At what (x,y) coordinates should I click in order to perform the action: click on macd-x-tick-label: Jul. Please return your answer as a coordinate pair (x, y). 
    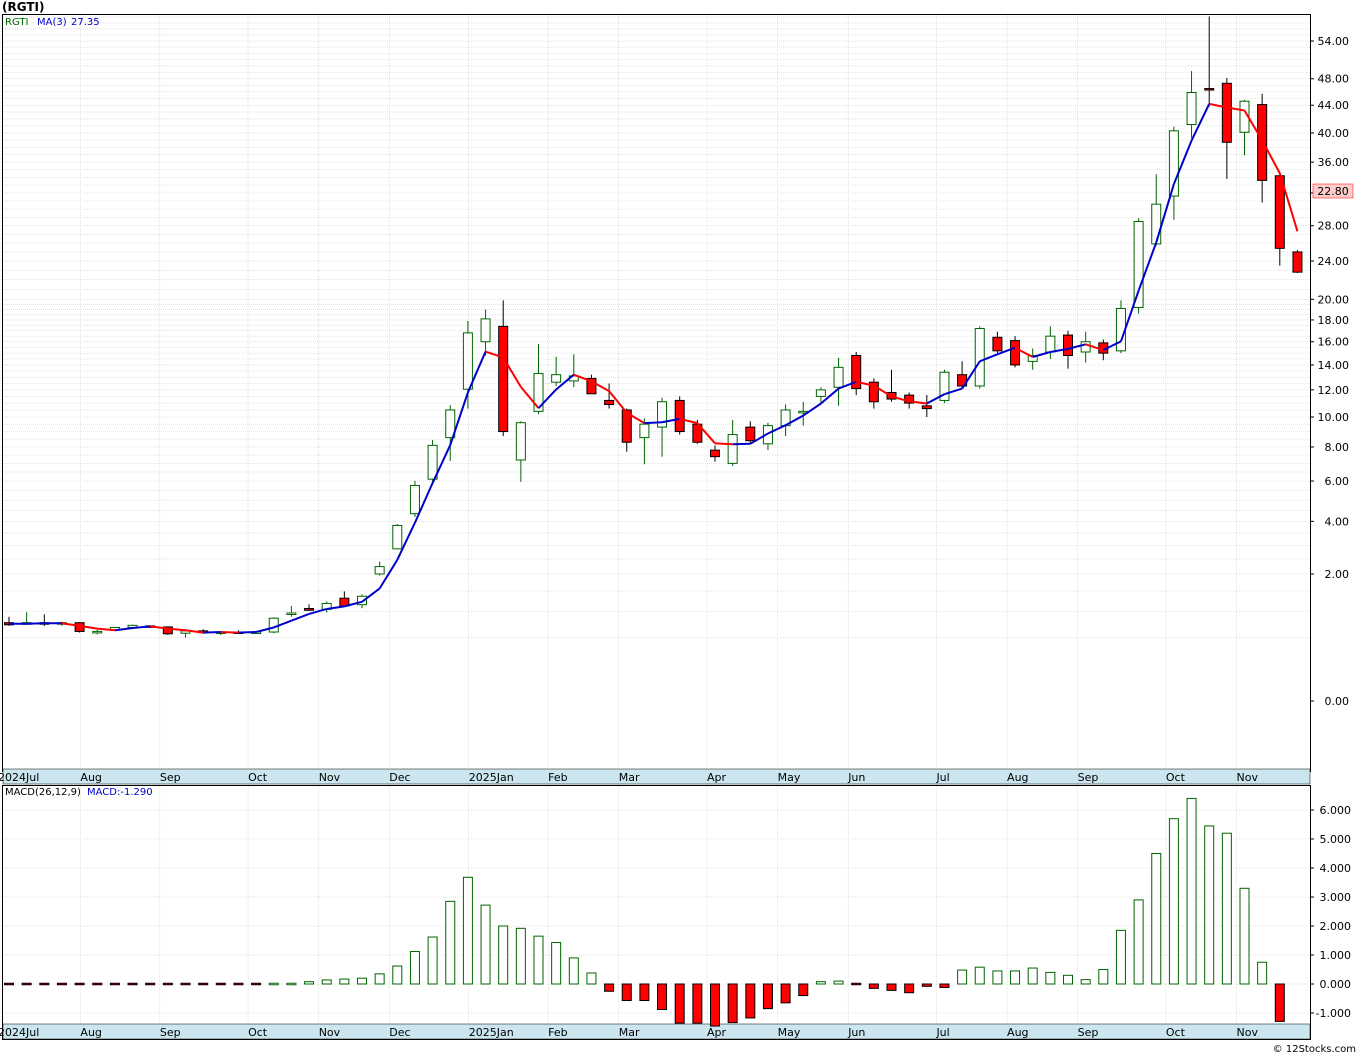
    Looking at the image, I should click on (942, 1032).